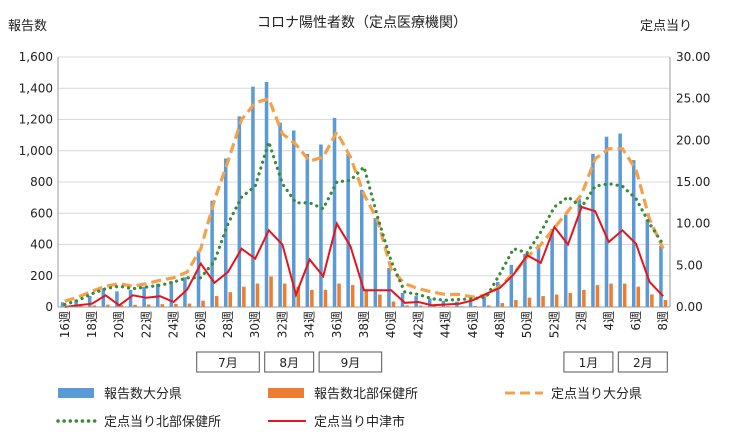  I want to click on right-tick-label: 20.00, so click(693, 140).